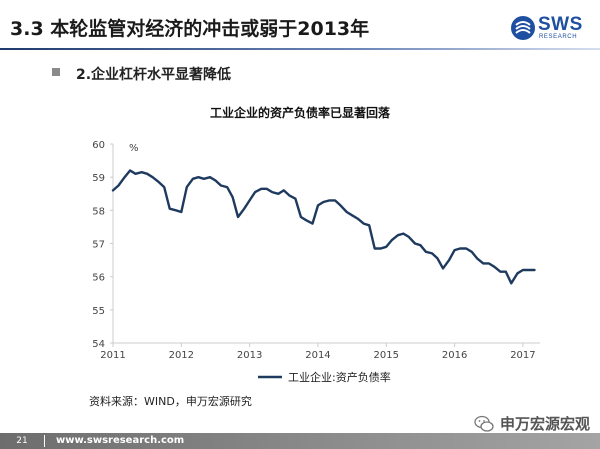  Describe the element at coordinates (98, 178) in the screenshot. I see `y-tick-label: 59` at that location.